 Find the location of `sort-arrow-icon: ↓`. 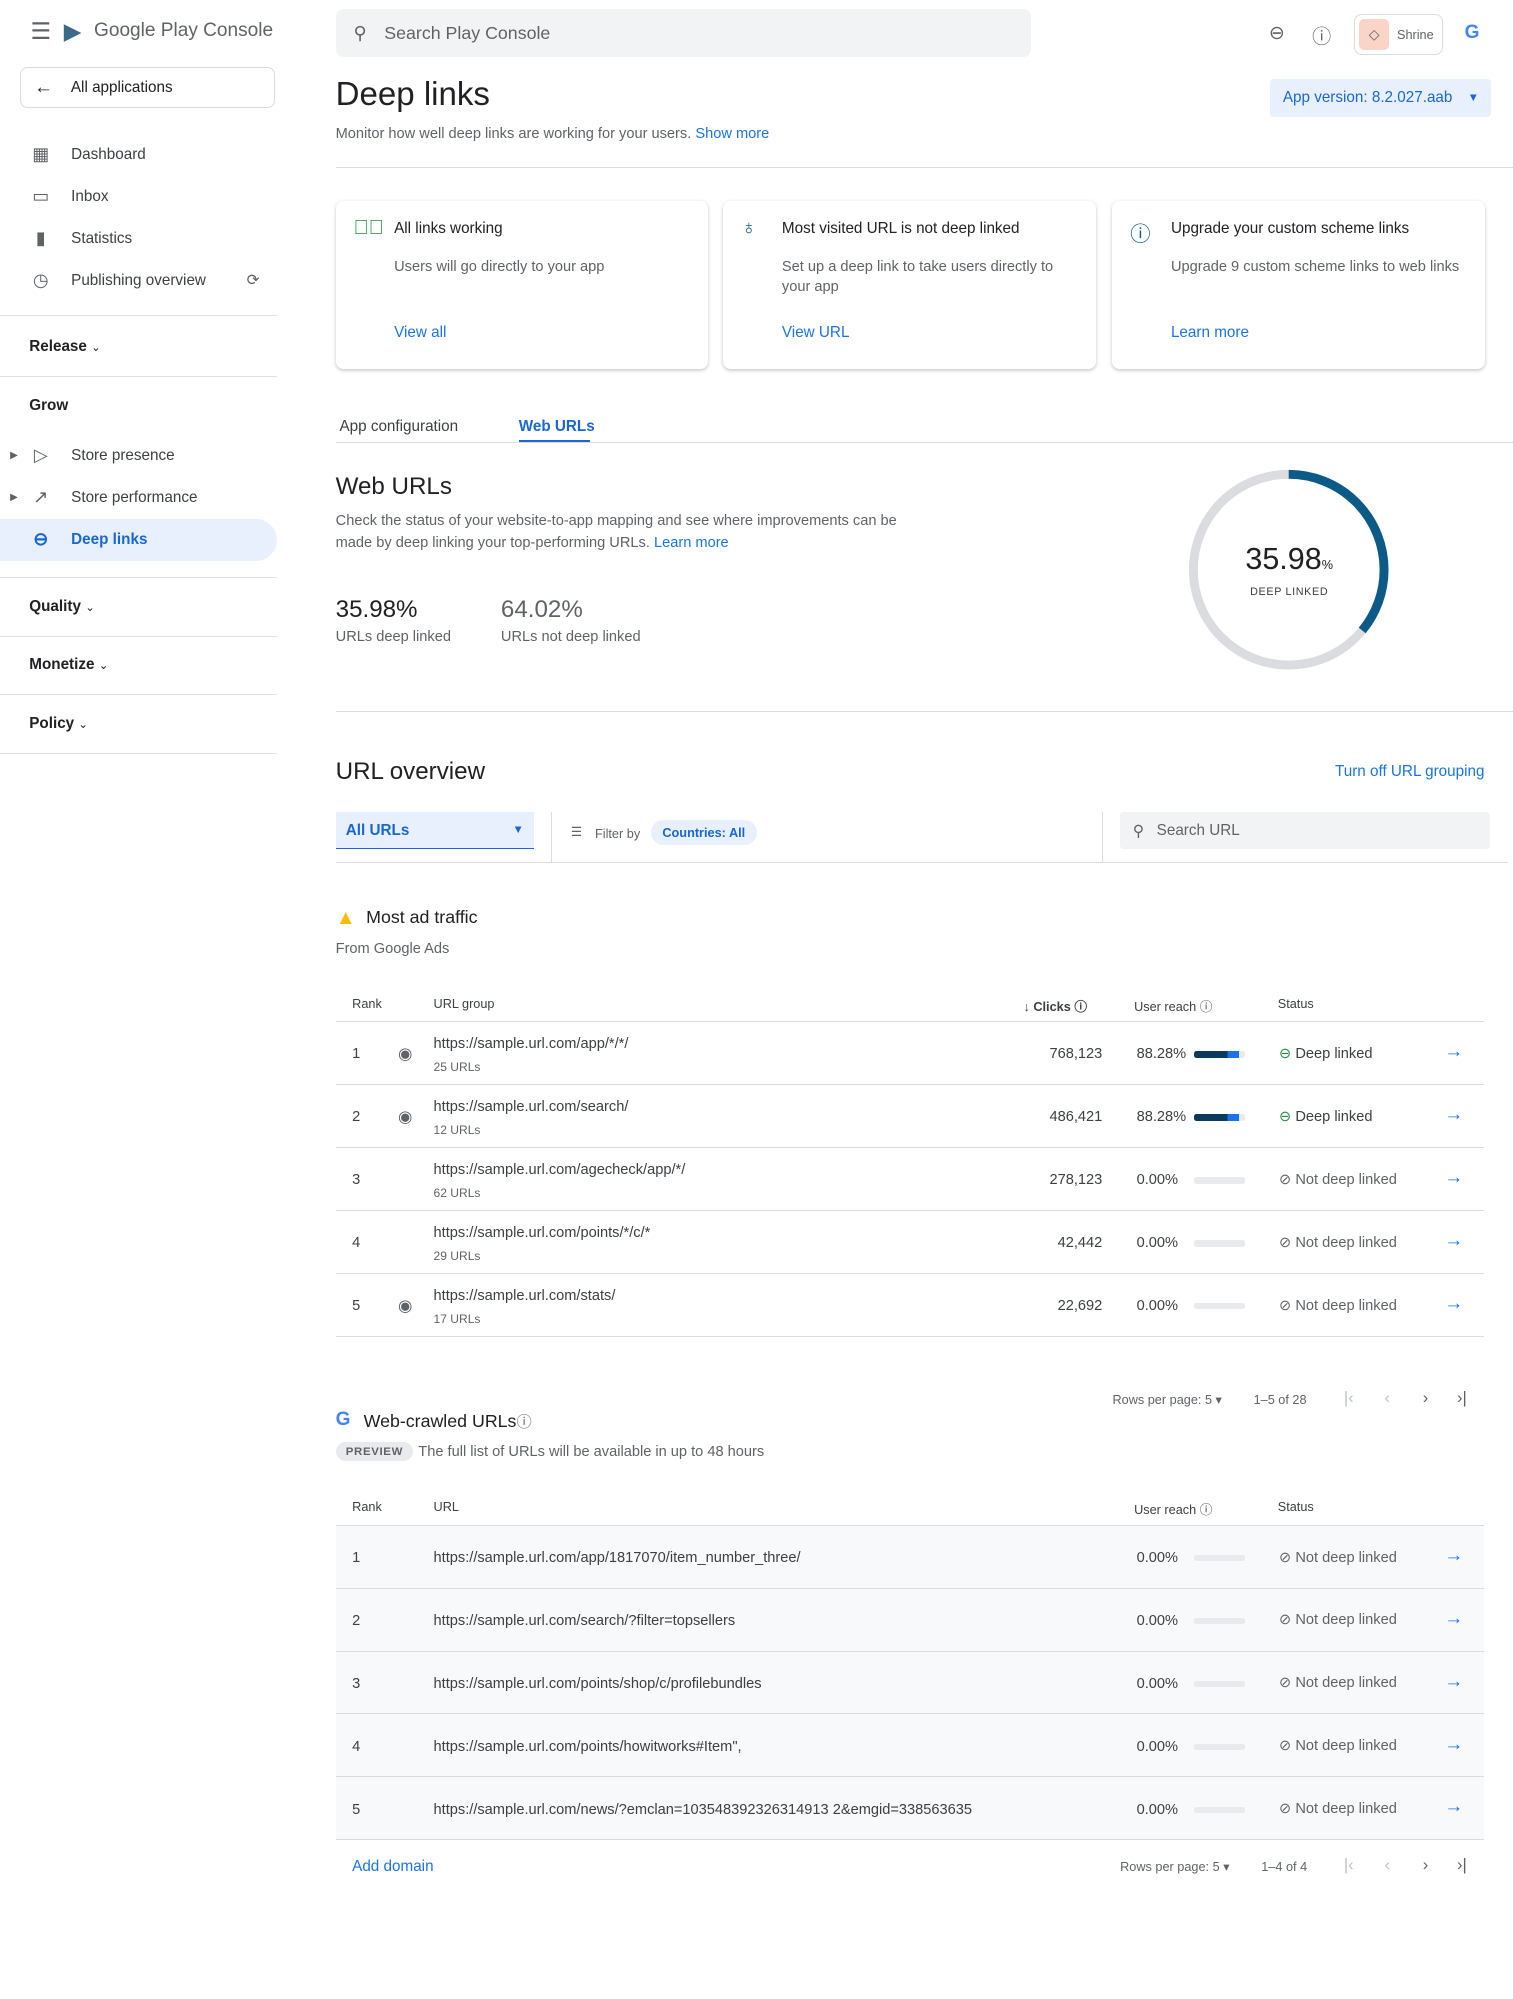

sort-arrow-icon: ↓ is located at coordinates (1026, 1006).